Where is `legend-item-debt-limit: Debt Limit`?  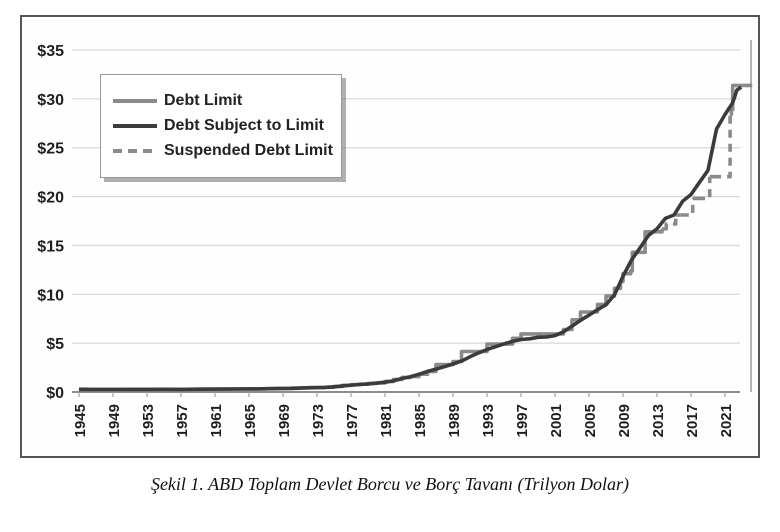
legend-item-debt-limit: Debt Limit is located at coordinates (222, 101).